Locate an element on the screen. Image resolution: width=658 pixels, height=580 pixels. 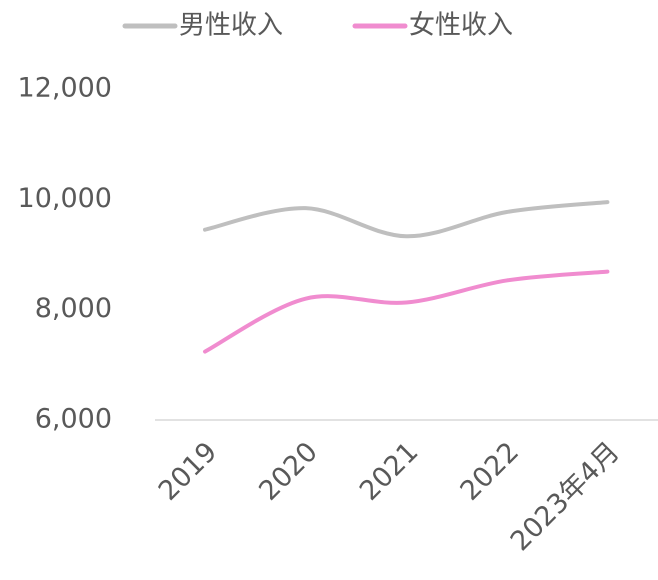
y-tick-label: 10,000 is located at coordinates (65, 198).